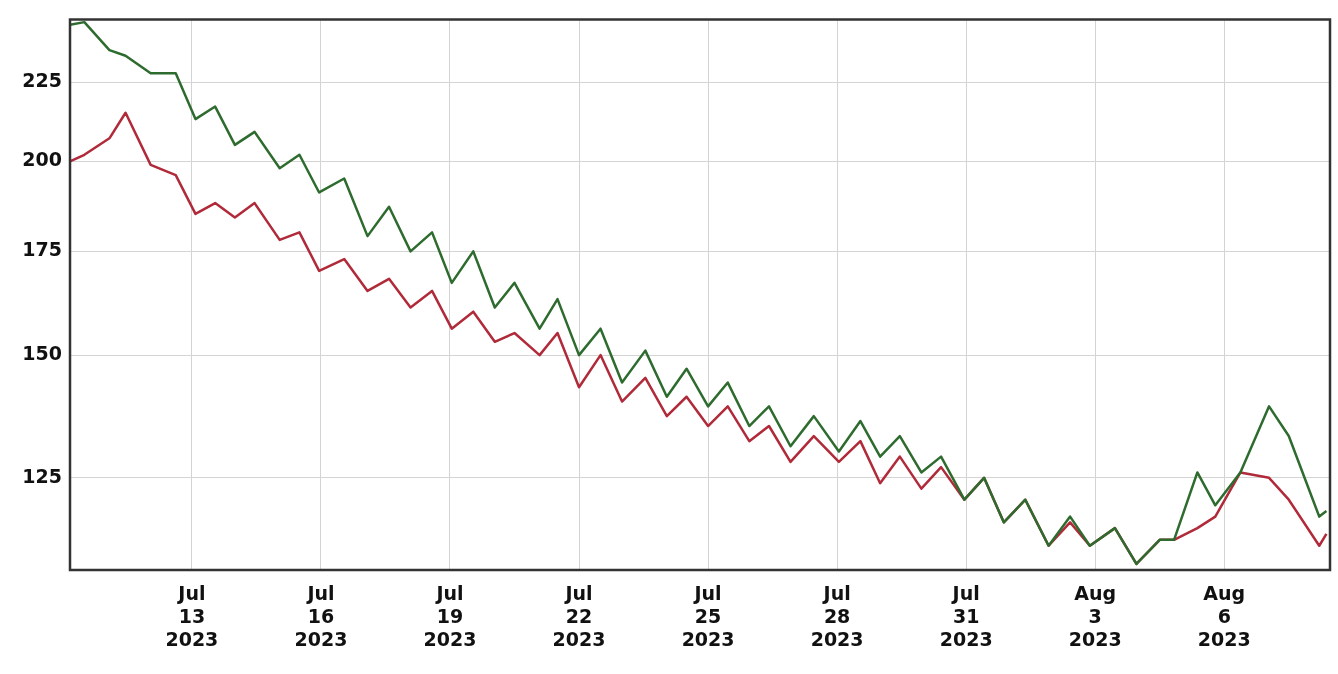 The width and height of the screenshot is (1338, 674). I want to click on x-tick-label: Jul 16 2023, so click(321, 616).